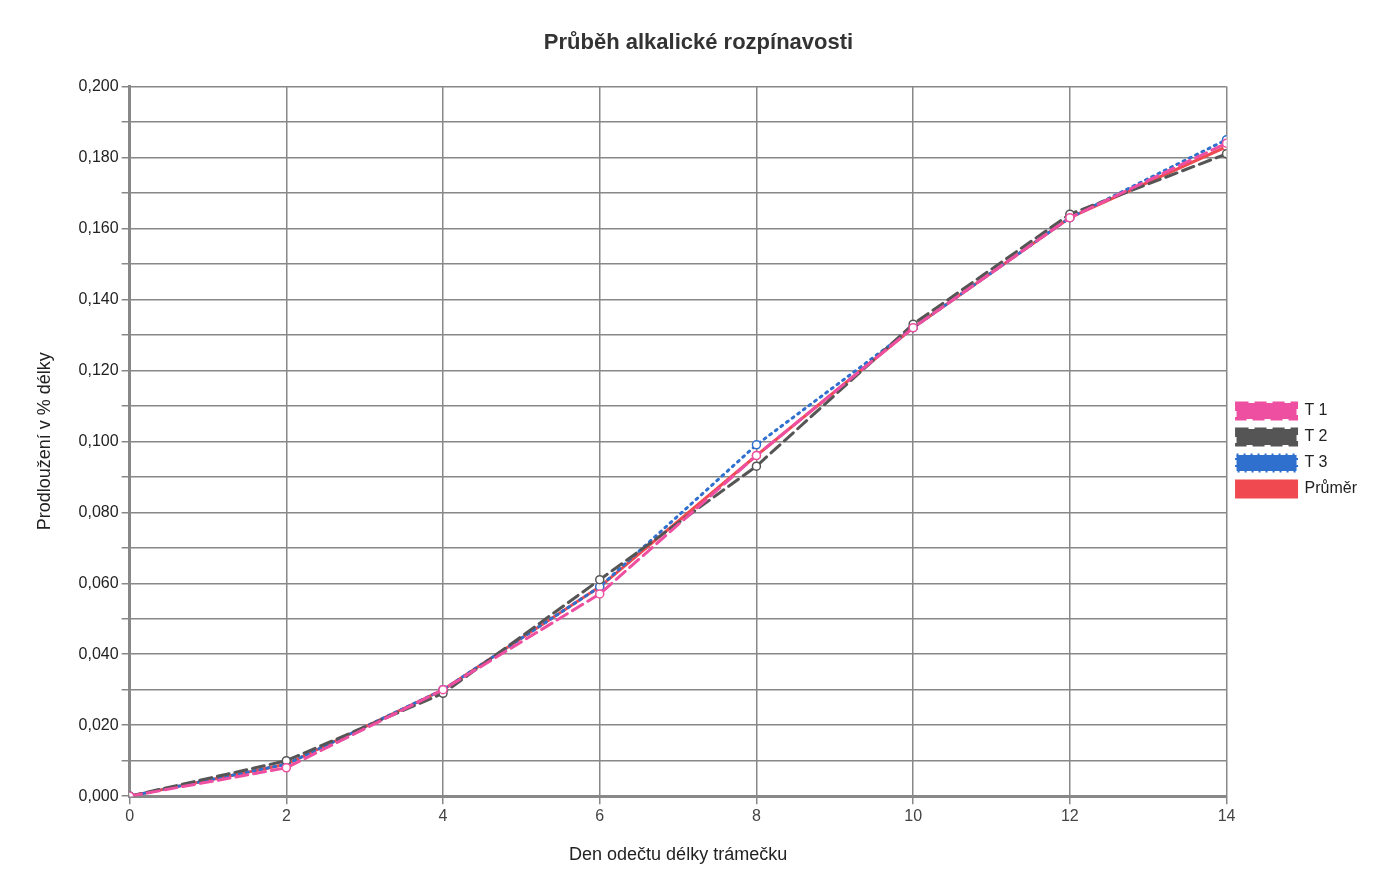 This screenshot has height=890, width=1377. Describe the element at coordinates (756, 816) in the screenshot. I see `x-tick-label: 8` at that location.